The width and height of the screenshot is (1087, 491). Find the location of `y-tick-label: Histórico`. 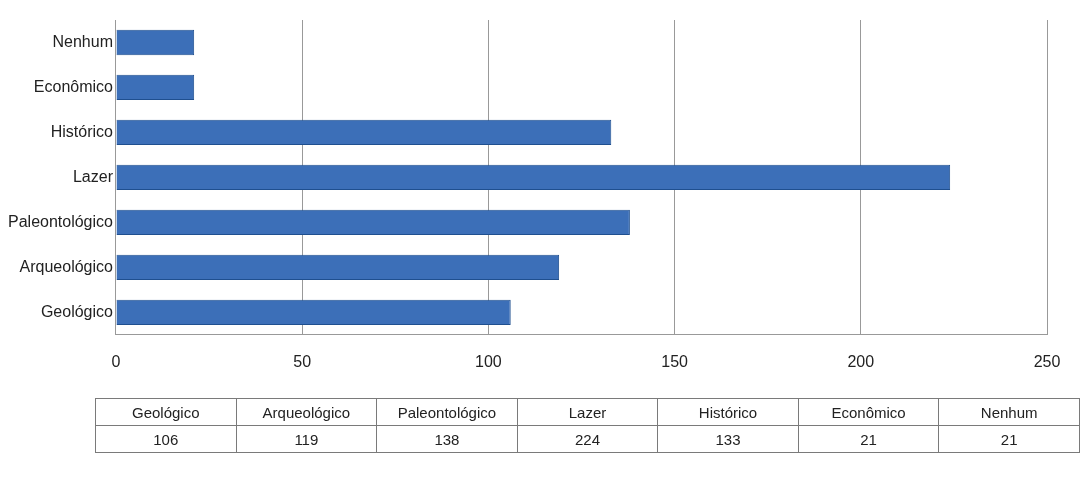

y-tick-label: Histórico is located at coordinates (82, 131).